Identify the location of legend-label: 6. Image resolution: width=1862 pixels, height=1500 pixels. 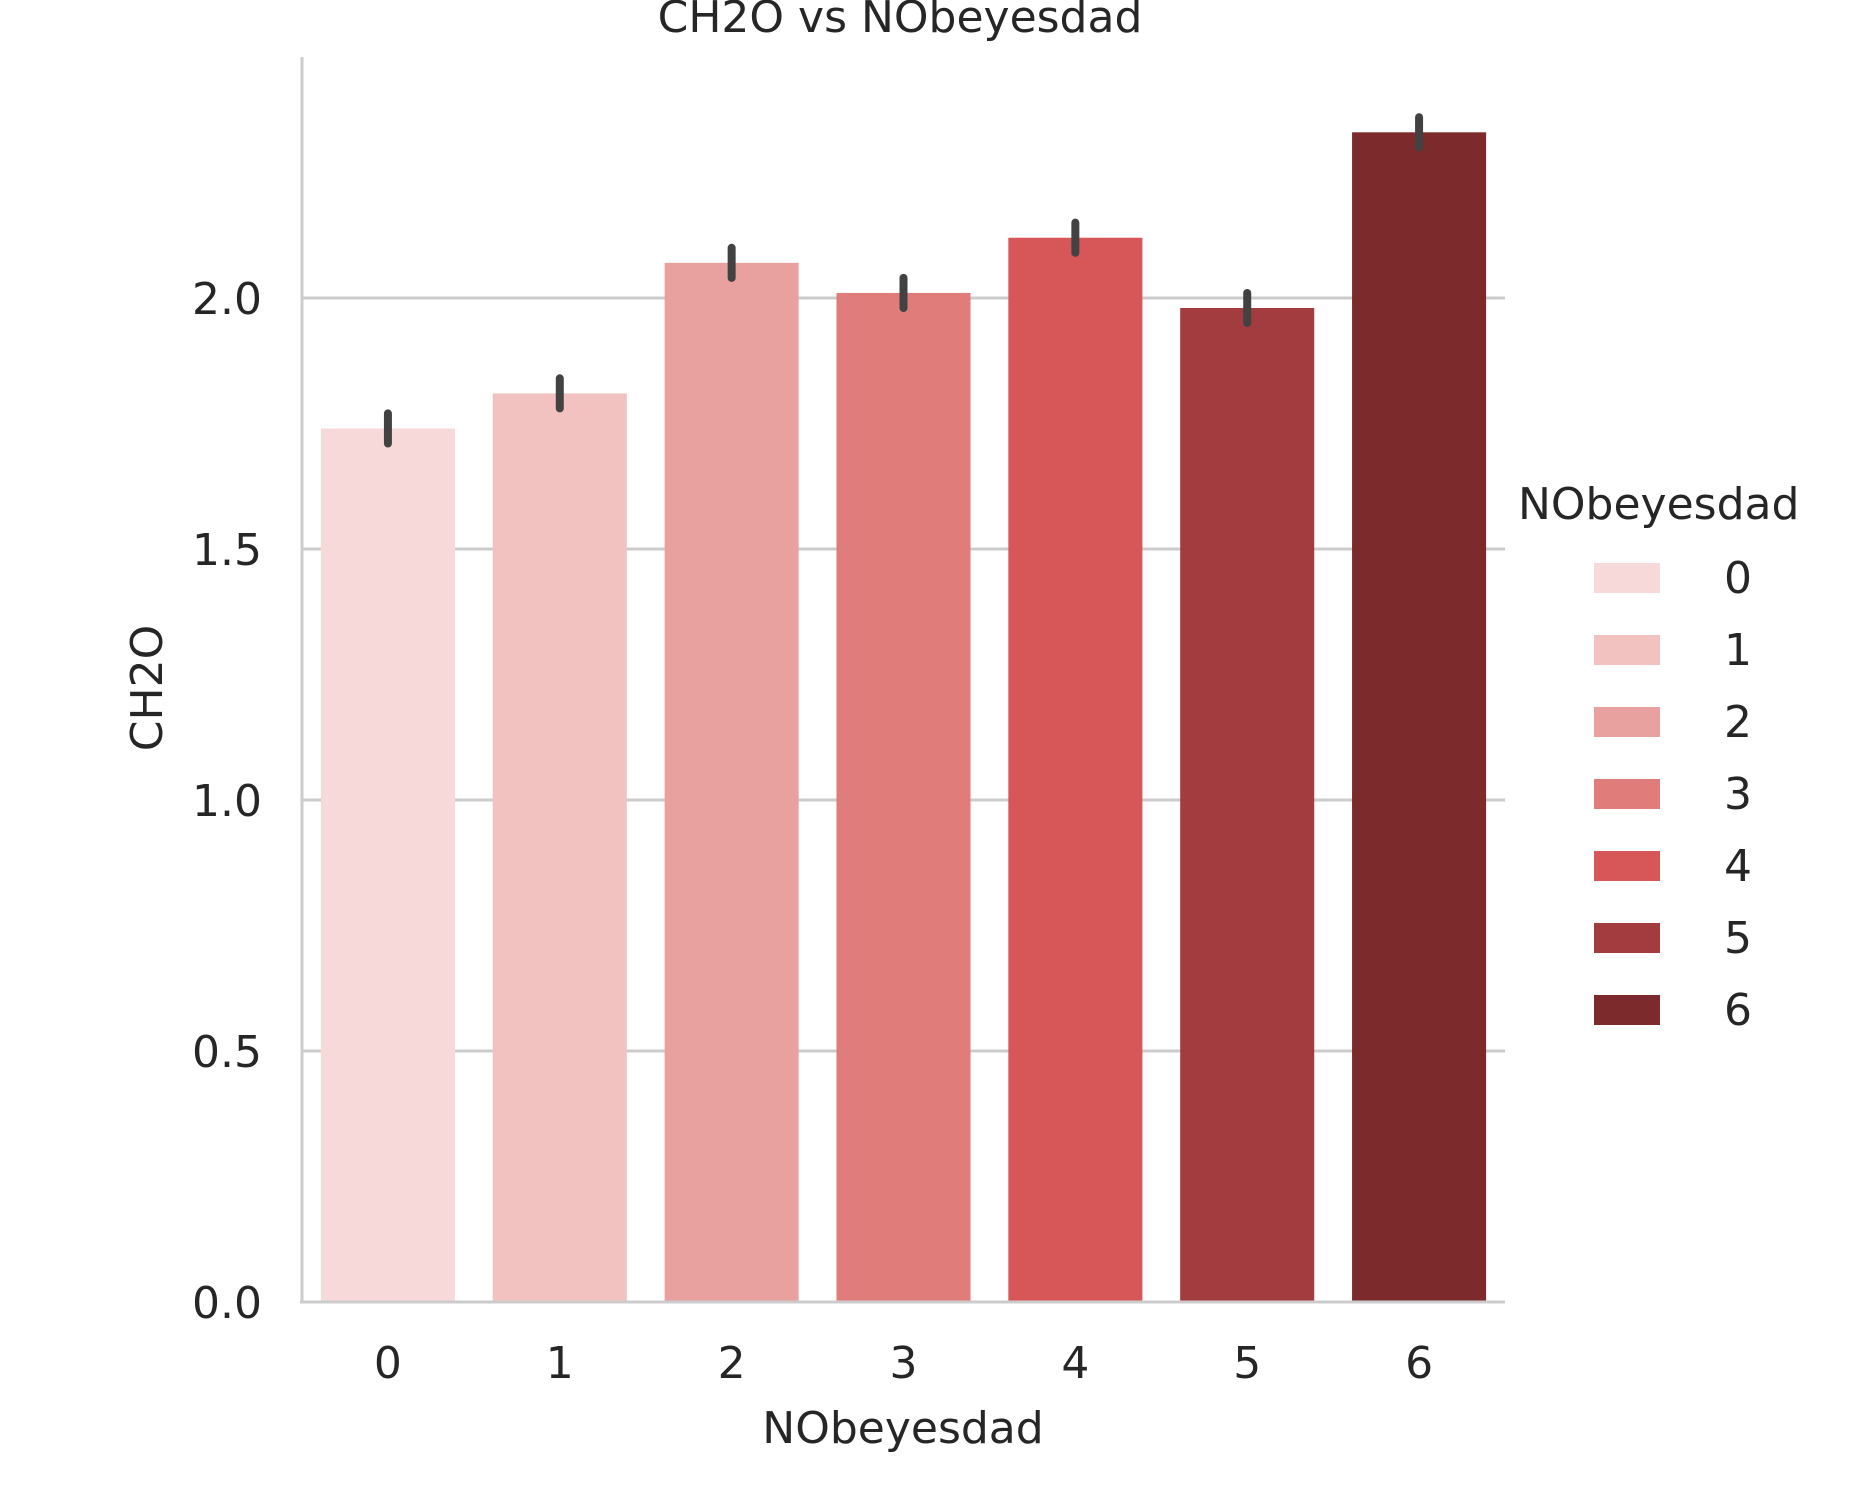
(1738, 1010).